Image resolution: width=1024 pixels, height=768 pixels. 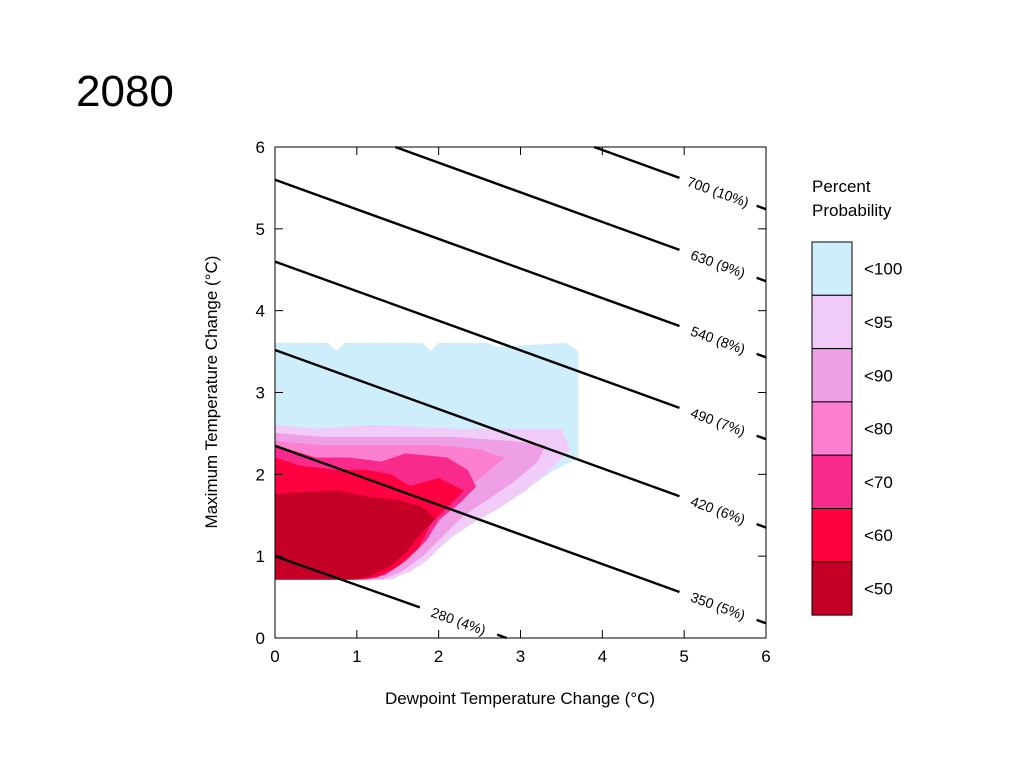 I want to click on x-tick-label: 5, so click(x=683, y=656).